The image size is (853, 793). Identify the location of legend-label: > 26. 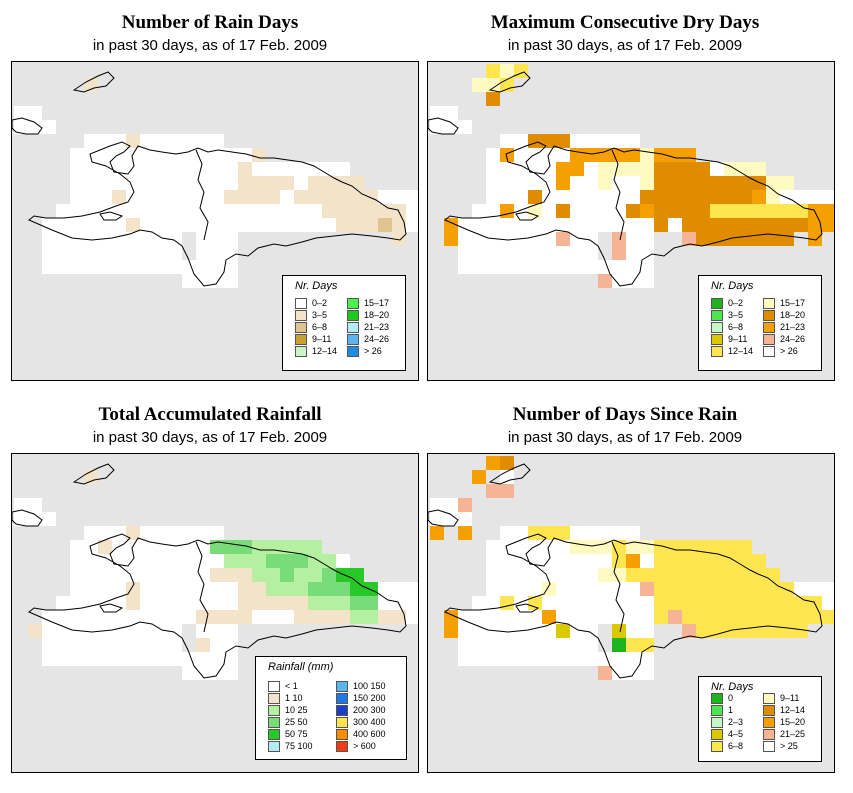
(789, 351).